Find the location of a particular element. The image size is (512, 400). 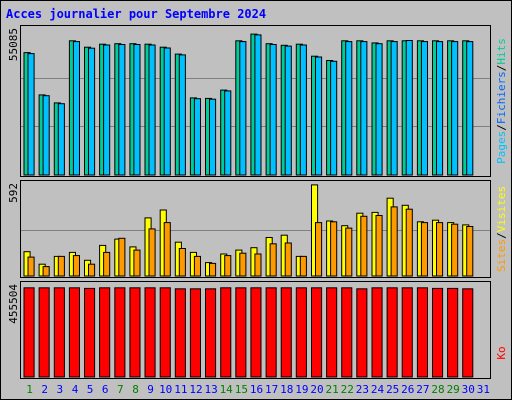

chart-title: Acces journalier pour Septembre 2024 is located at coordinates (136, 14).